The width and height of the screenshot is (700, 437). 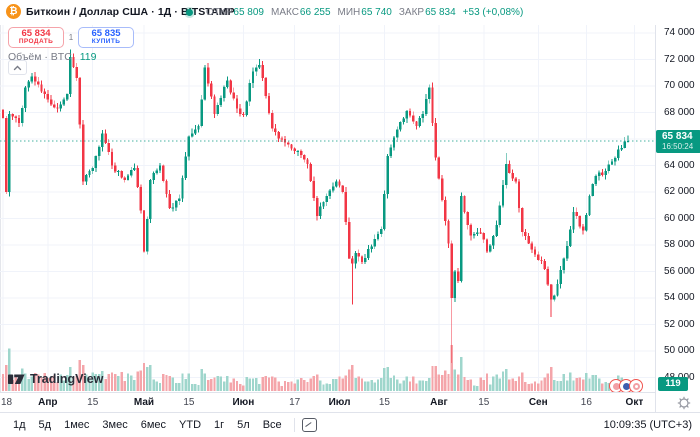 I want to click on time-tick: Окт, so click(x=634, y=402).